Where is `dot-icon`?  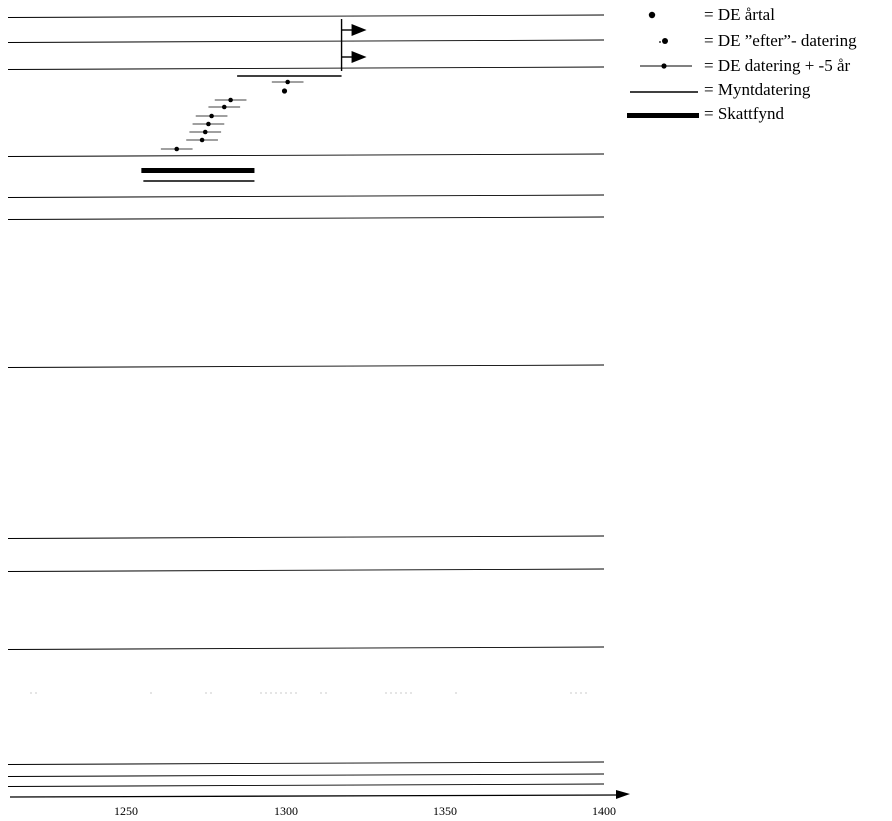
dot-icon is located at coordinates (652, 15).